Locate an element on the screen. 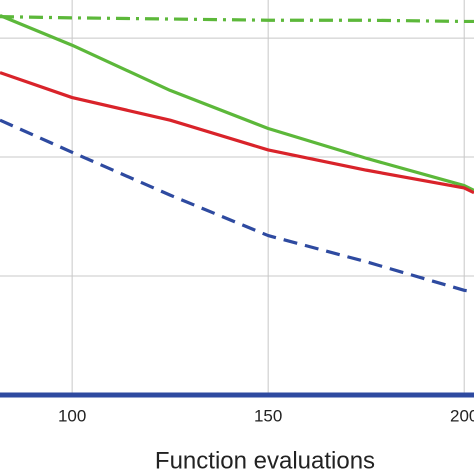 The image size is (474, 474). x-tick-label: 200 is located at coordinates (462, 415).